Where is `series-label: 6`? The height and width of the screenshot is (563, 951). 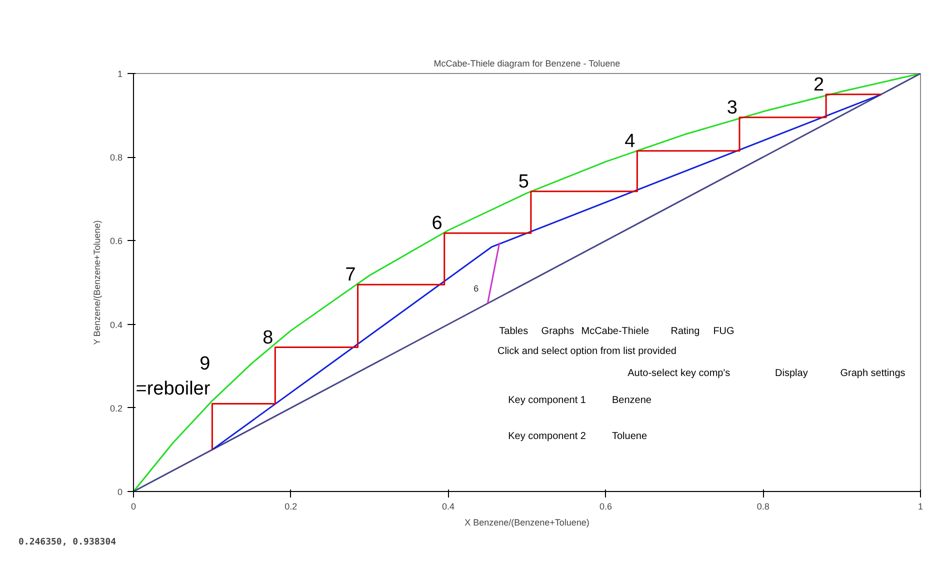 series-label: 6 is located at coordinates (476, 288).